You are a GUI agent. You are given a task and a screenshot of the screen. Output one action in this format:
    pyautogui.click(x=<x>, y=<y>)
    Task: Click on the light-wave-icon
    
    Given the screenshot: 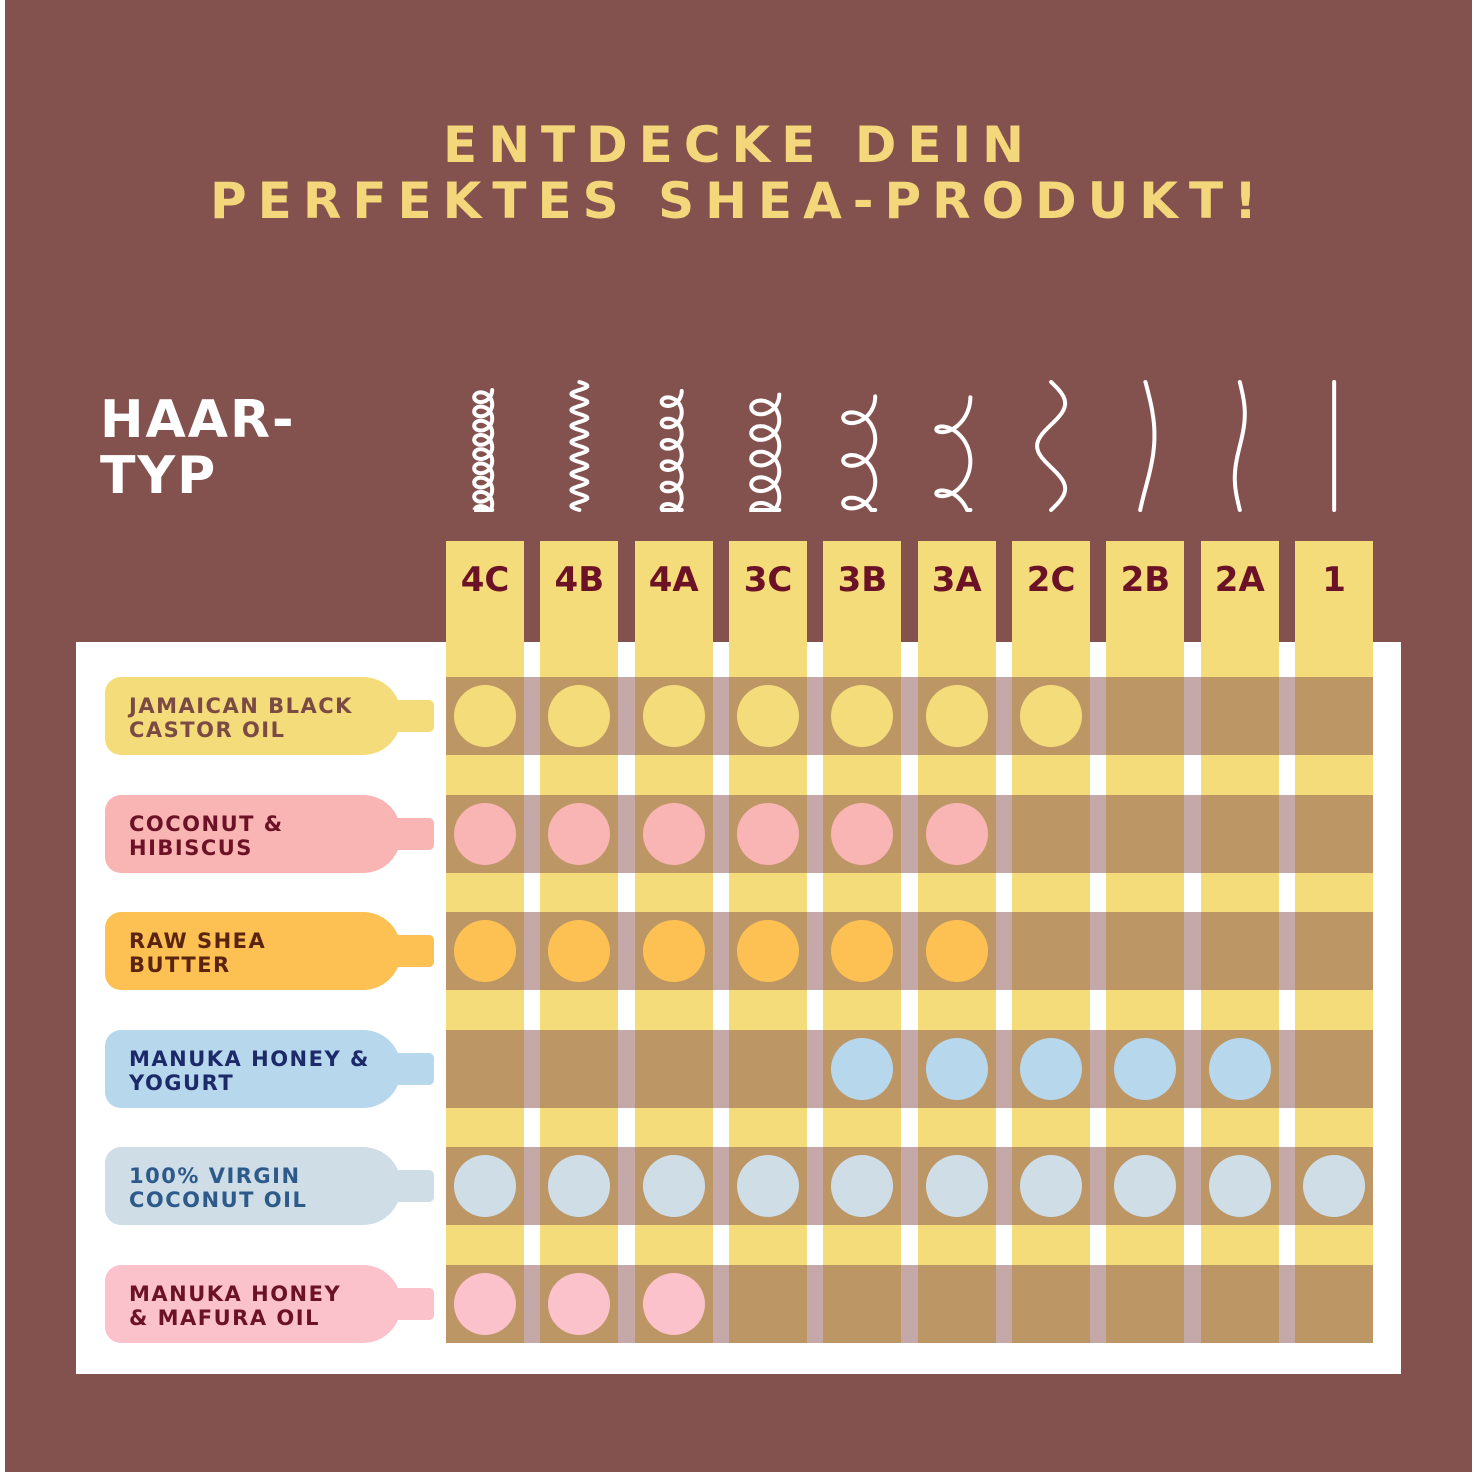 What is the action you would take?
    pyautogui.click(x=1239, y=446)
    